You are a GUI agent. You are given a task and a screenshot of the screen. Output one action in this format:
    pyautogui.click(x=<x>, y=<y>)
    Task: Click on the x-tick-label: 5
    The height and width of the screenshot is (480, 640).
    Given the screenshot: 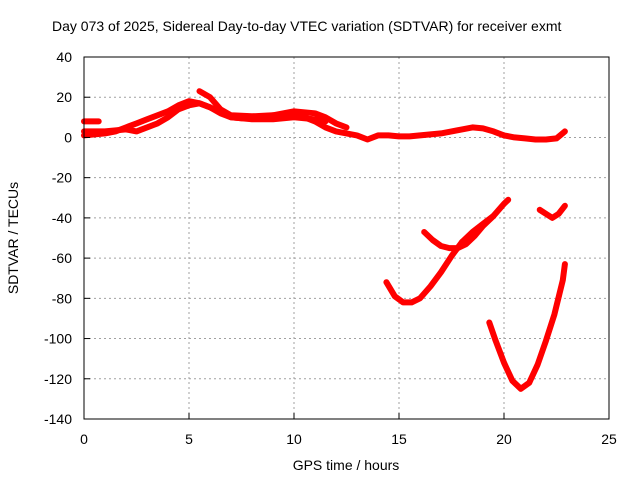 What is the action you would take?
    pyautogui.click(x=189, y=439)
    